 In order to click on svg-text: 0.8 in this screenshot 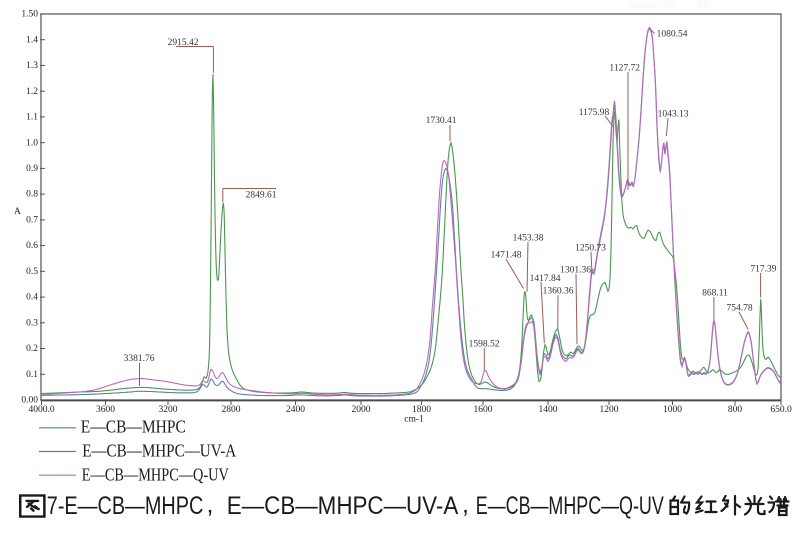, I will do `click(32, 195)`.